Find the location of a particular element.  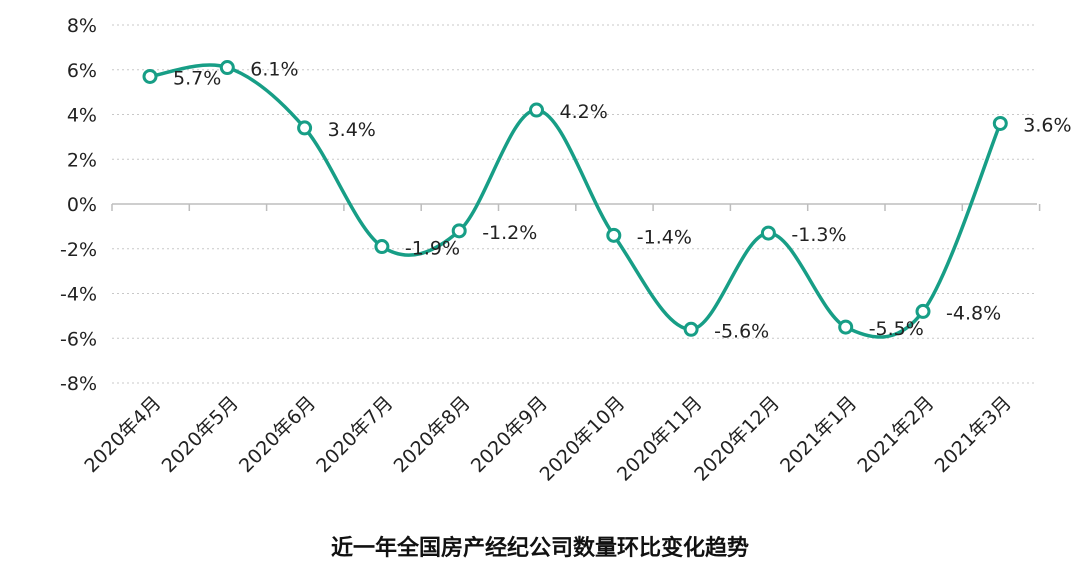

y-tick-label: 2% is located at coordinates (82, 160).